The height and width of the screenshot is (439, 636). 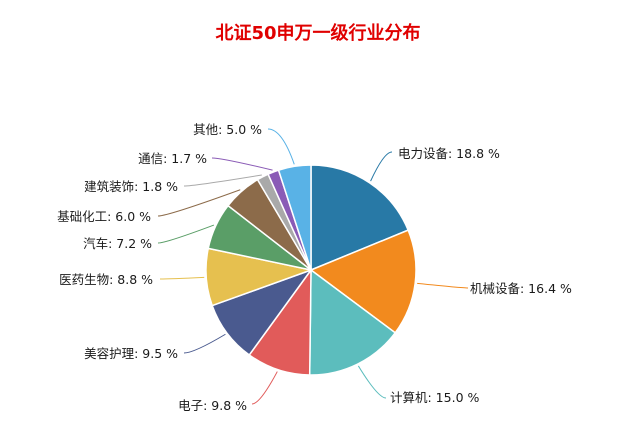 I want to click on slice-label-3: 电子: 9.8 %, so click(x=212, y=405).